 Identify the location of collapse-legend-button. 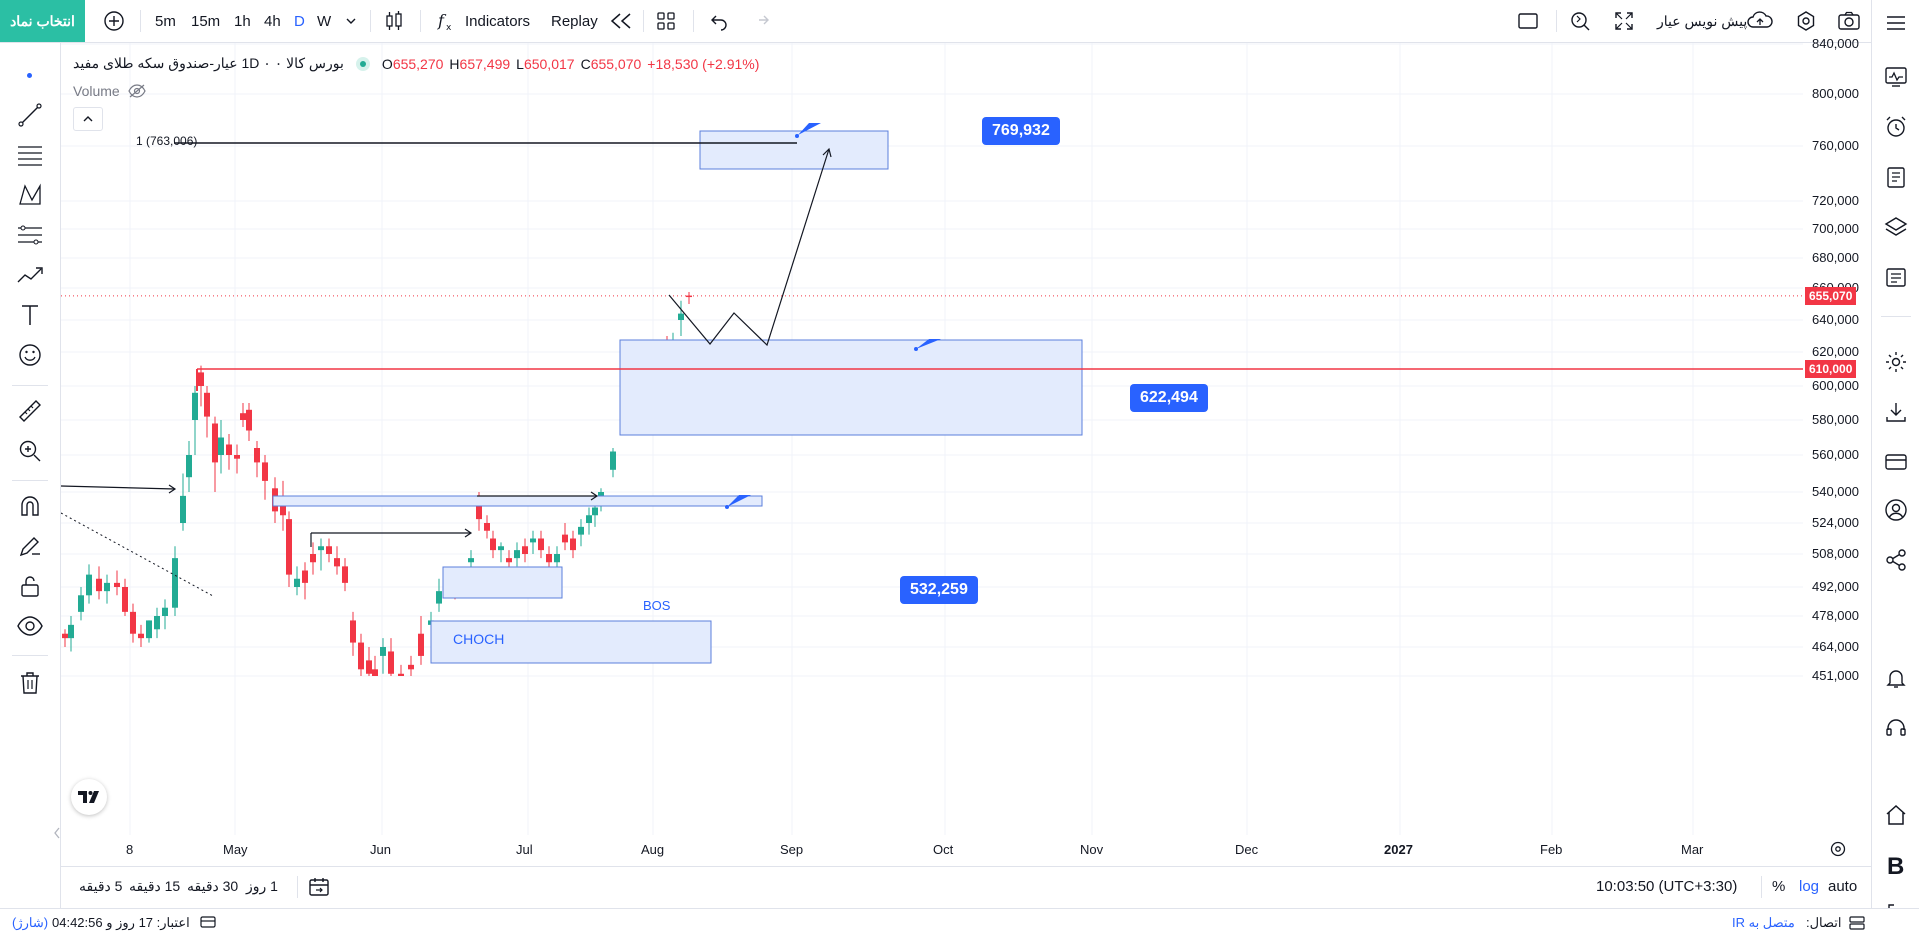
(88, 119).